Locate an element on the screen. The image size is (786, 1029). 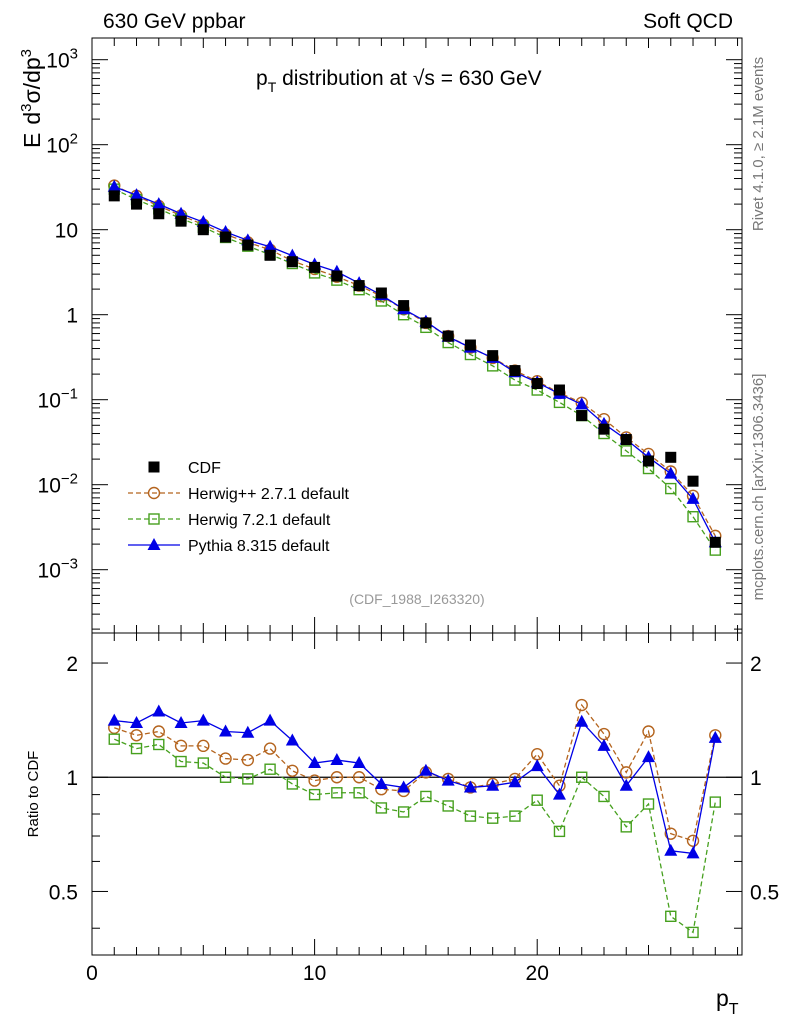
x-tick-label: 10 is located at coordinates (314, 973).